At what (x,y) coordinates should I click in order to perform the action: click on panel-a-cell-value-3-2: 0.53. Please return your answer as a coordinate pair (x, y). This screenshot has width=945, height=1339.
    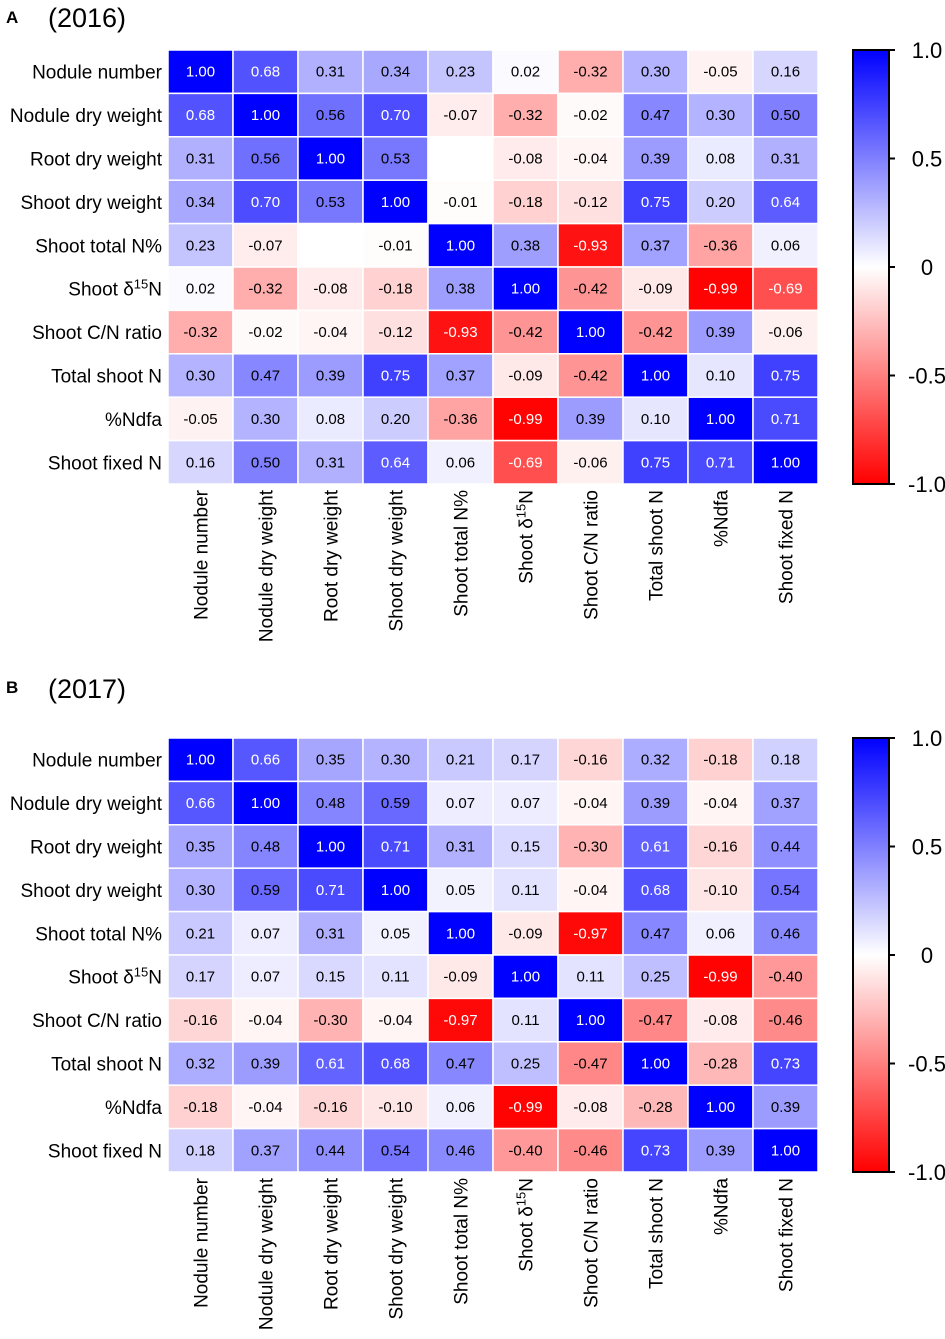
    Looking at the image, I should click on (330, 202).